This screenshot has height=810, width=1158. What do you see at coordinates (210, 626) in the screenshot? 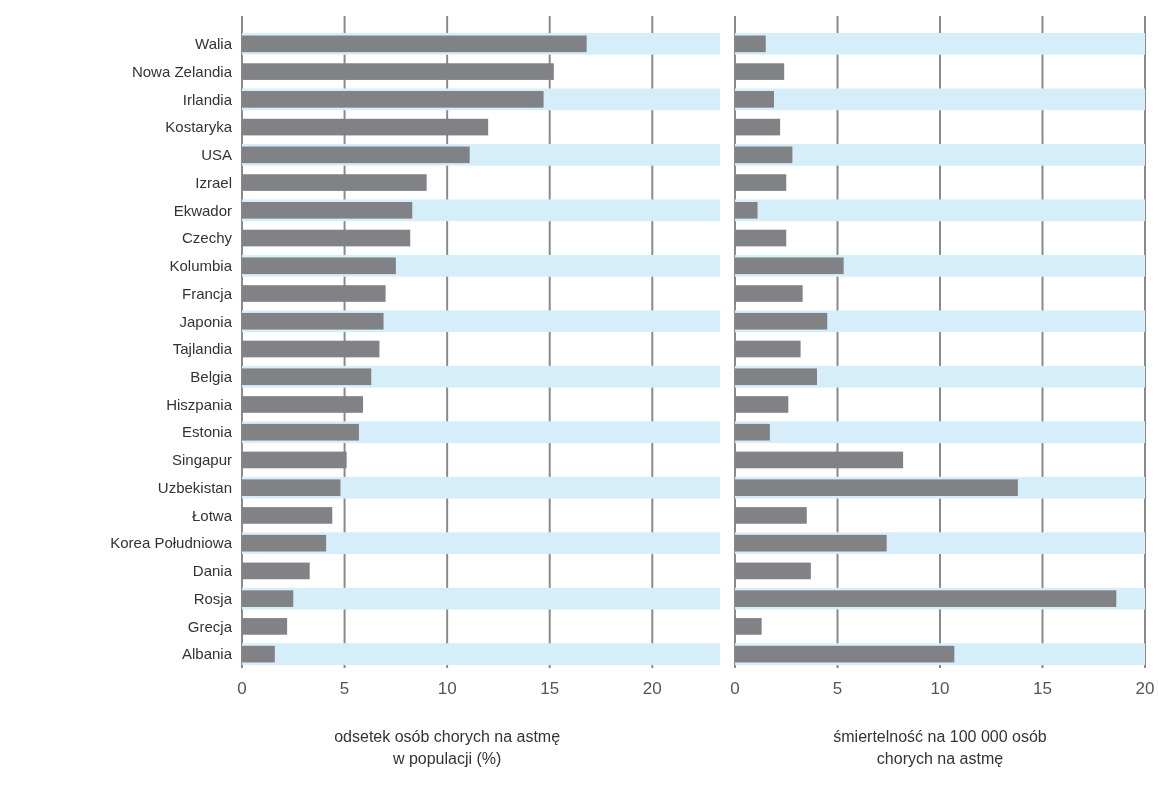
I see `y-tick-label: Grecja` at bounding box center [210, 626].